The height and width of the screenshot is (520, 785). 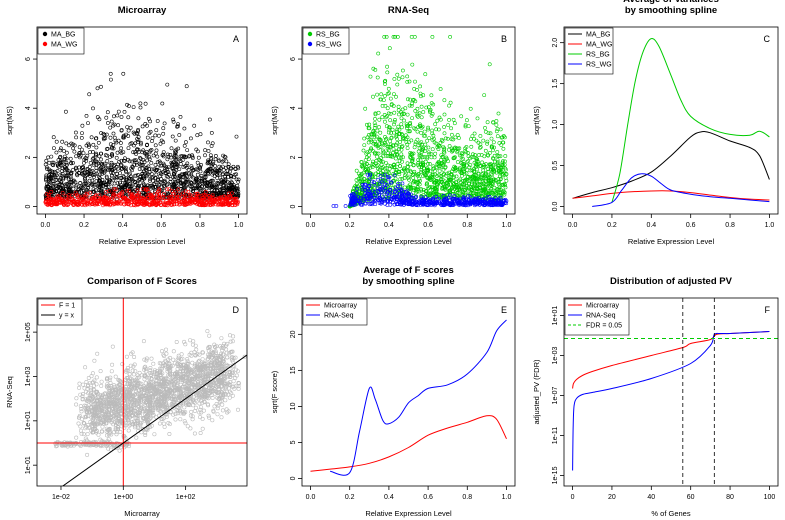 I want to click on y-tick-label: 2.0, so click(x=555, y=43).